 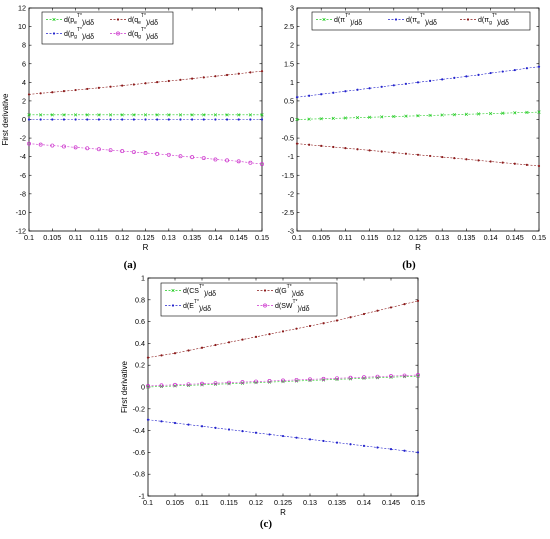 What do you see at coordinates (337, 502) in the screenshot?
I see `x-tick-label: 0.135` at bounding box center [337, 502].